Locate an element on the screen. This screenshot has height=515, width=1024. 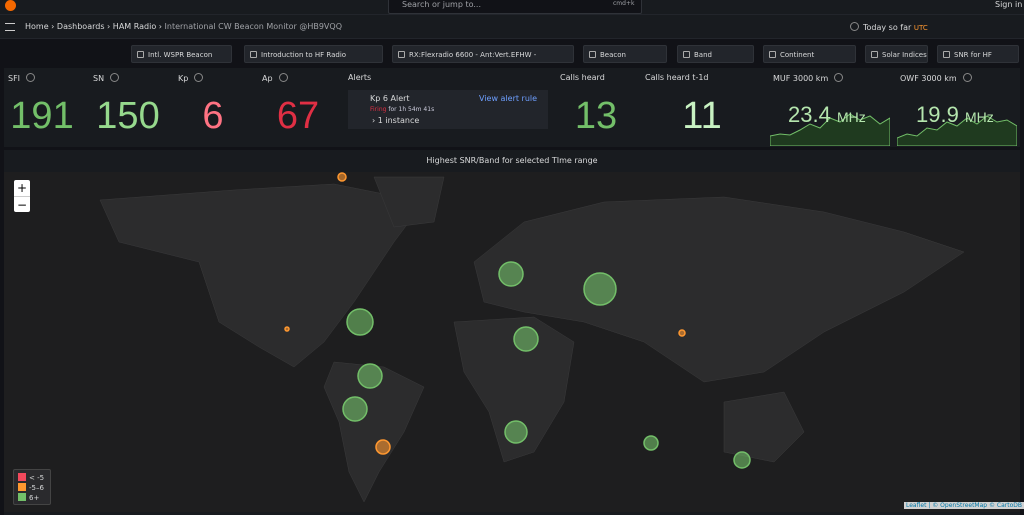
stat-label-text: MUF 3000 km is located at coordinates (801, 78).